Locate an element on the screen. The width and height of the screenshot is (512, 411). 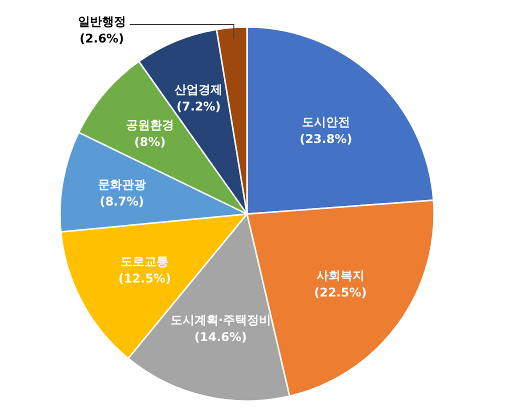
slice-label: 산업경제 is located at coordinates (198, 89).